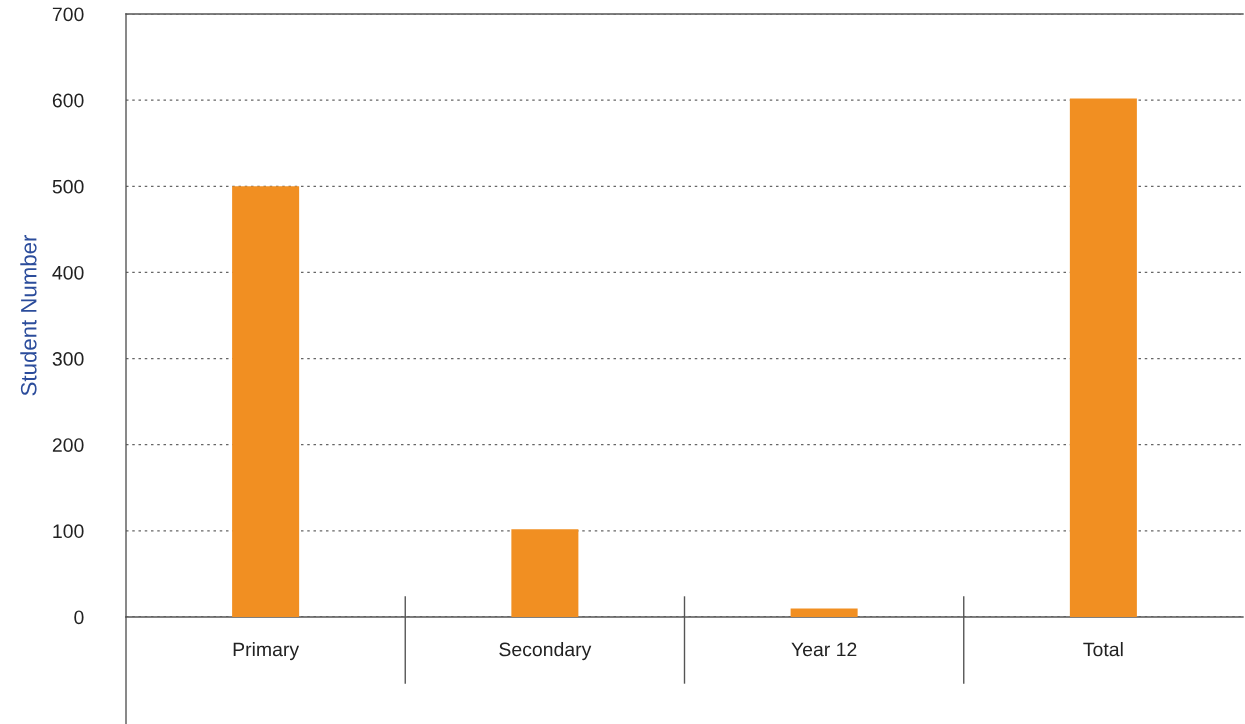  What do you see at coordinates (68, 14) in the screenshot?
I see `y-tick-label: 700` at bounding box center [68, 14].